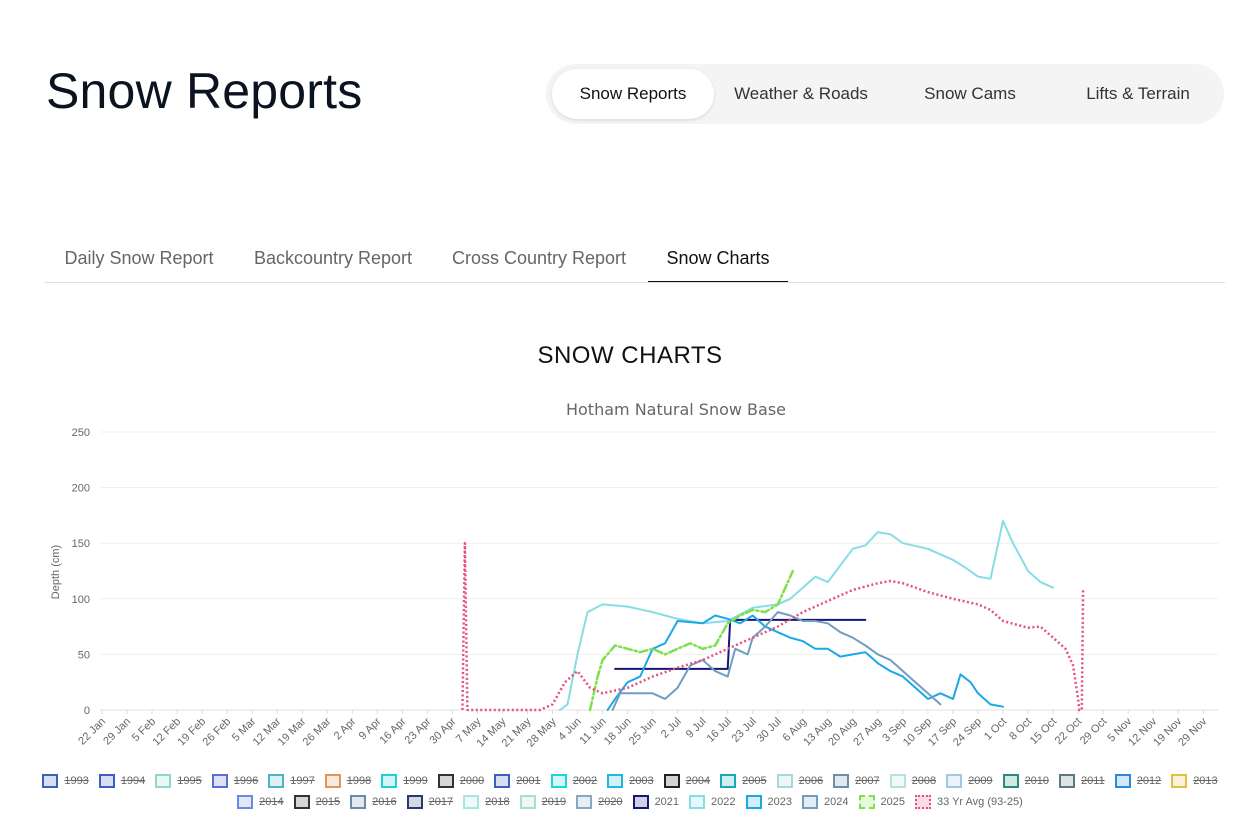 The width and height of the screenshot is (1260, 832). I want to click on legend-item: 2025, so click(881, 801).